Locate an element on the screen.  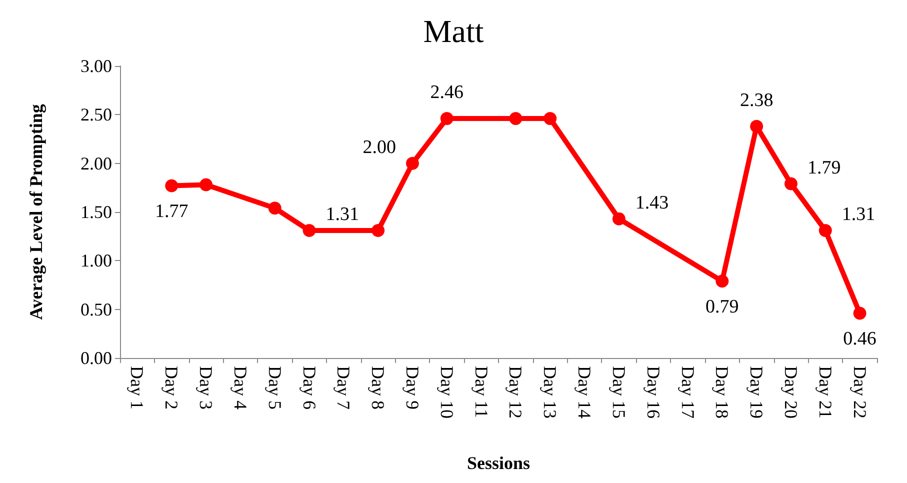
data-label: 0.46 is located at coordinates (859, 339).